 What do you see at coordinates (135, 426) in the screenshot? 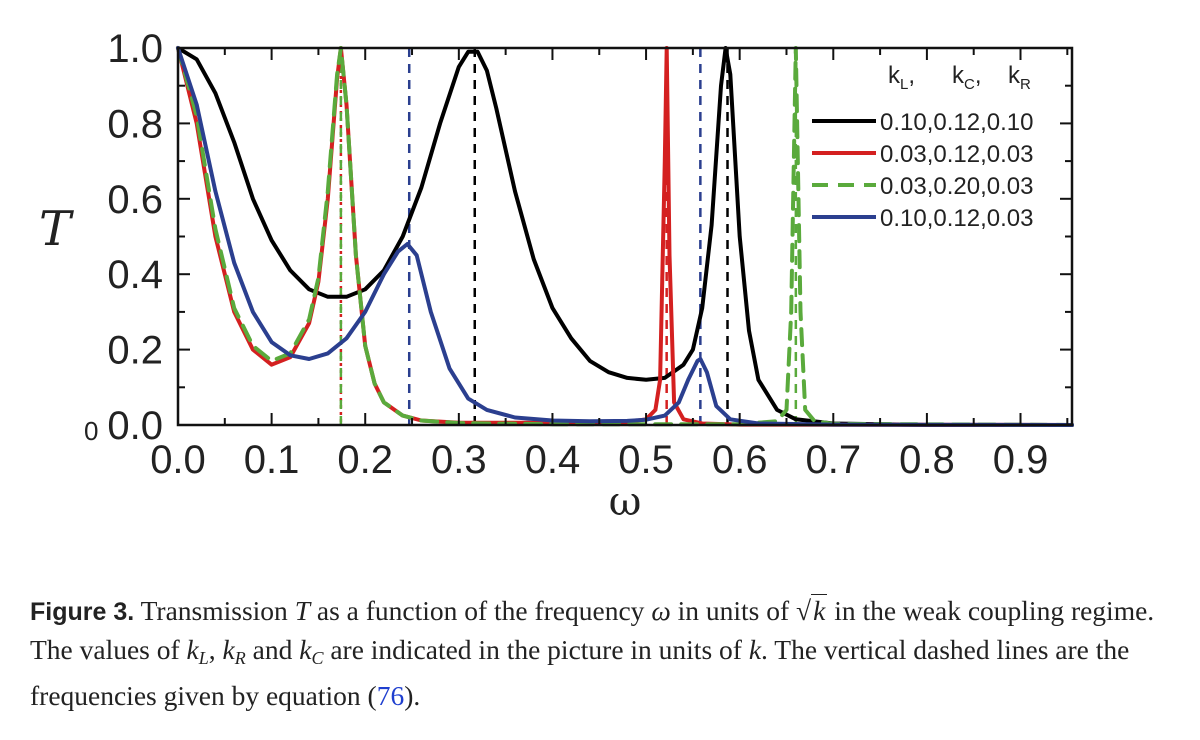
I see `y-tick-label: 0.0` at bounding box center [135, 426].